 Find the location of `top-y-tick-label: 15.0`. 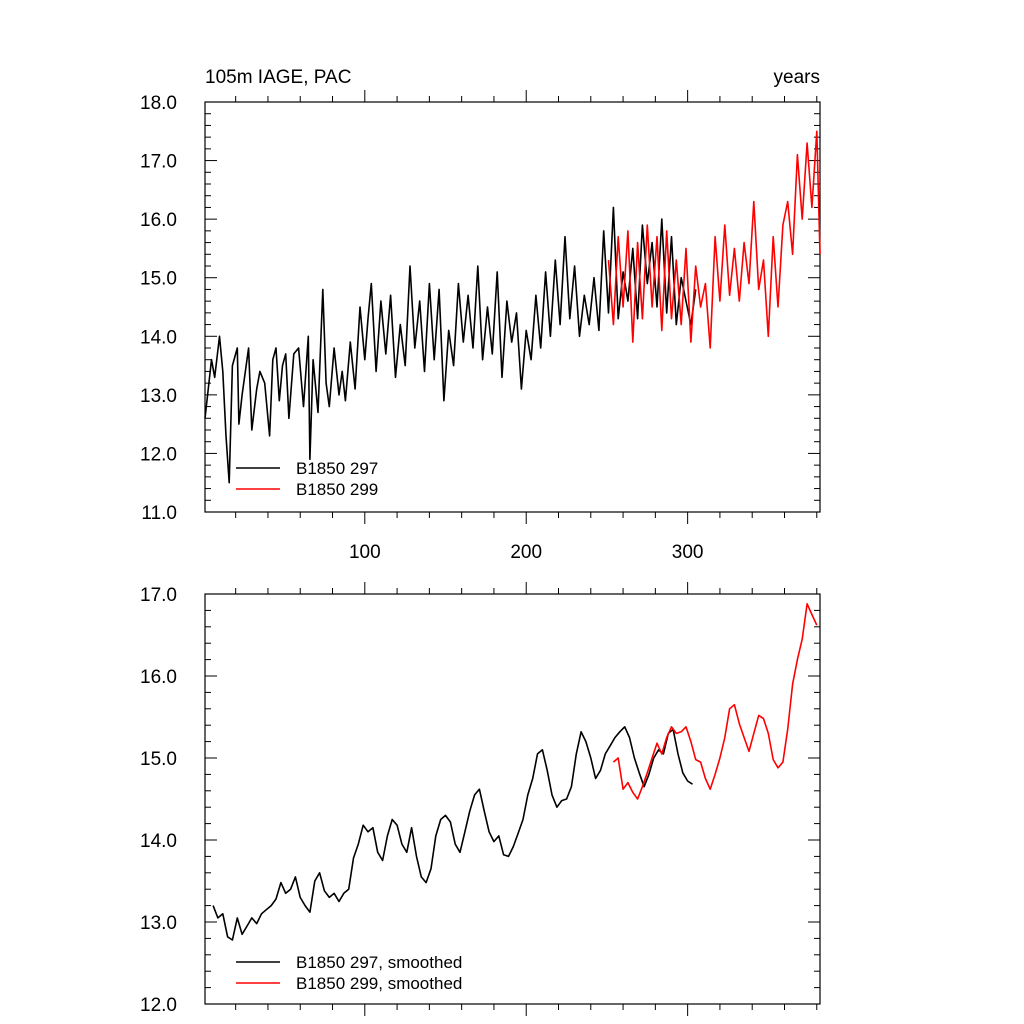

top-y-tick-label: 15.0 is located at coordinates (158, 279).